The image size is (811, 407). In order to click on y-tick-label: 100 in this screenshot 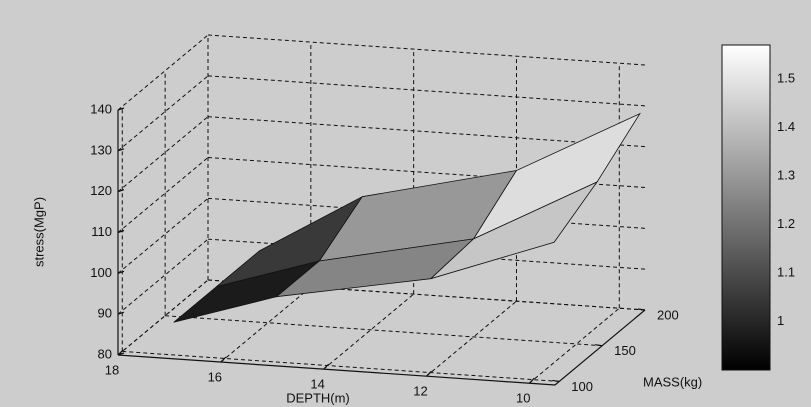, I will do `click(582, 386)`.